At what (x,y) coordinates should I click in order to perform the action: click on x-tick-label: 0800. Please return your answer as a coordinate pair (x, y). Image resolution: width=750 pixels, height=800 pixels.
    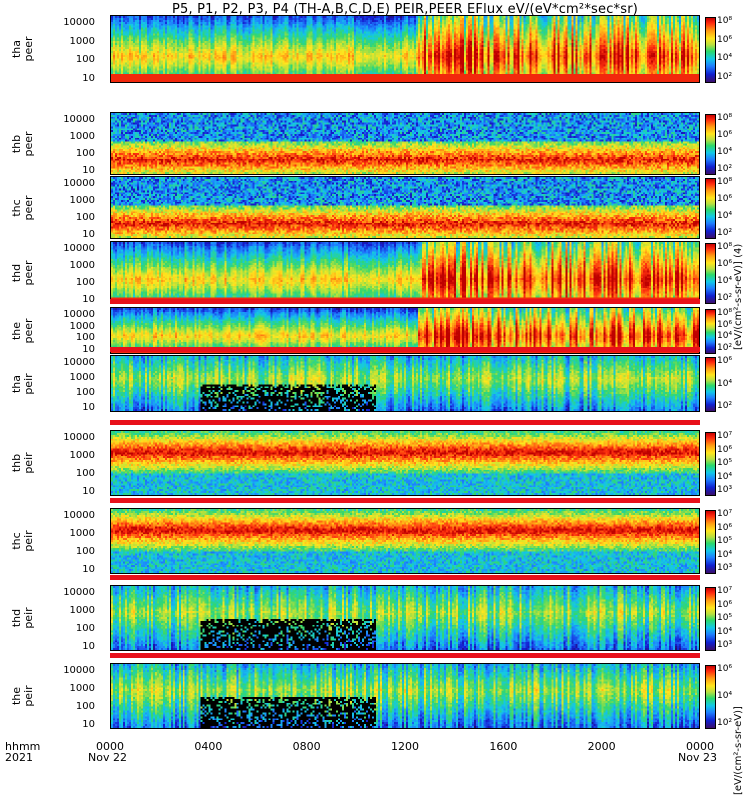
    Looking at the image, I should click on (306, 746).